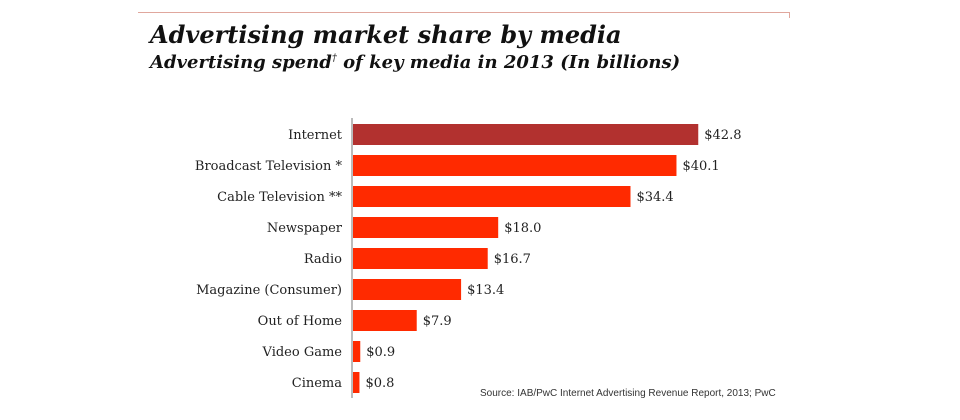 This screenshot has width=960, height=420. What do you see at coordinates (300, 321) in the screenshot?
I see `category-label: Out of Home` at bounding box center [300, 321].